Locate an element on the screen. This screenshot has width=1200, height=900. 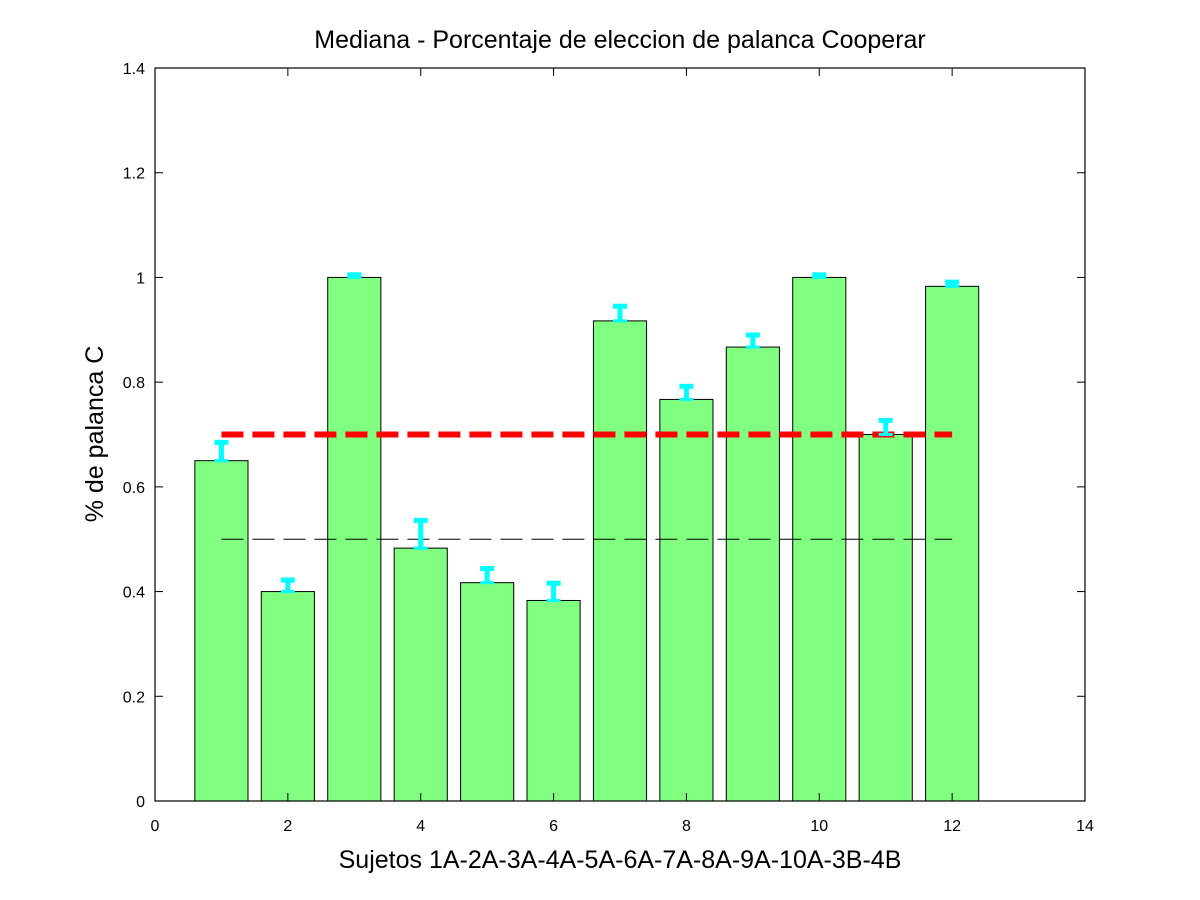
x-tick-label: 8 is located at coordinates (686, 826).